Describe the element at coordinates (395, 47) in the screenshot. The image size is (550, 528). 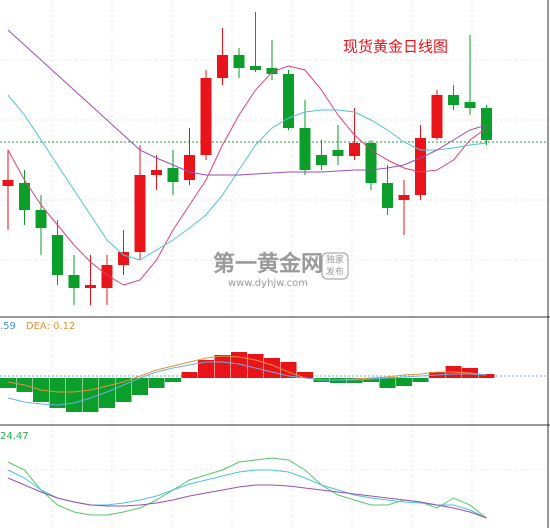
I see `chart-title: 现货黄金日线图` at that location.